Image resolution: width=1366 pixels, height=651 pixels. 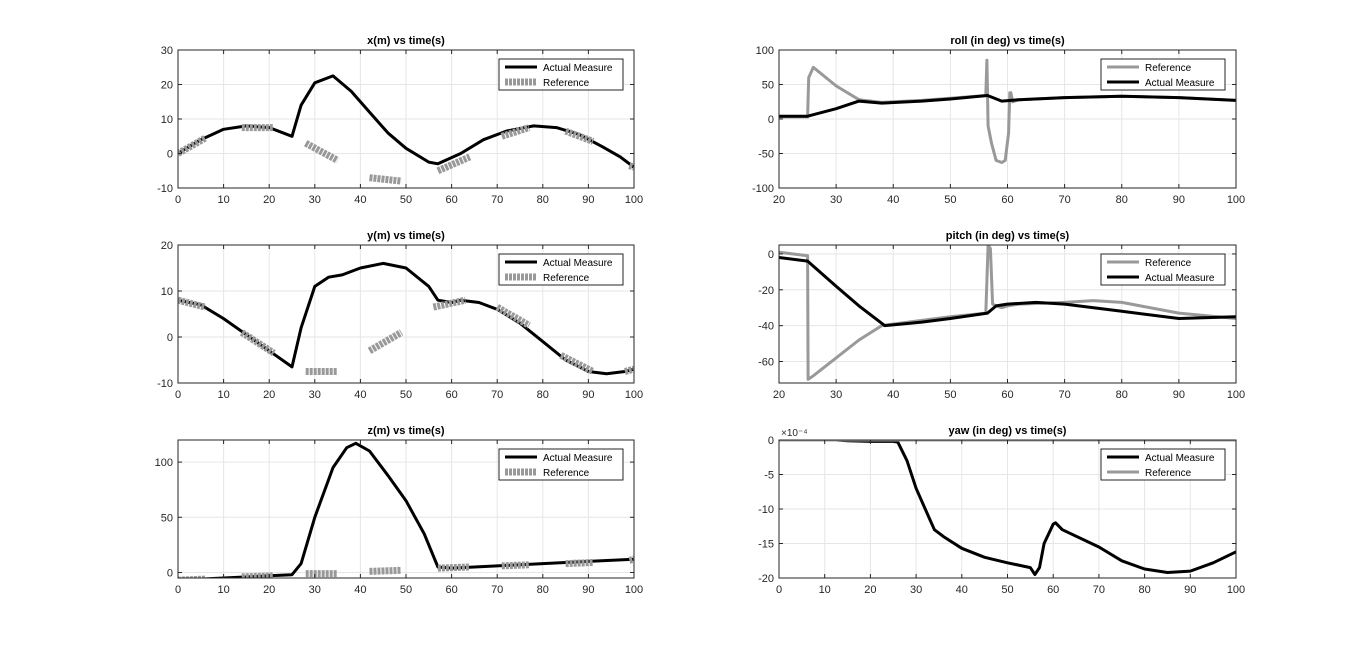 What do you see at coordinates (766, 155) in the screenshot?
I see `y-tick-label: -50` at bounding box center [766, 155].